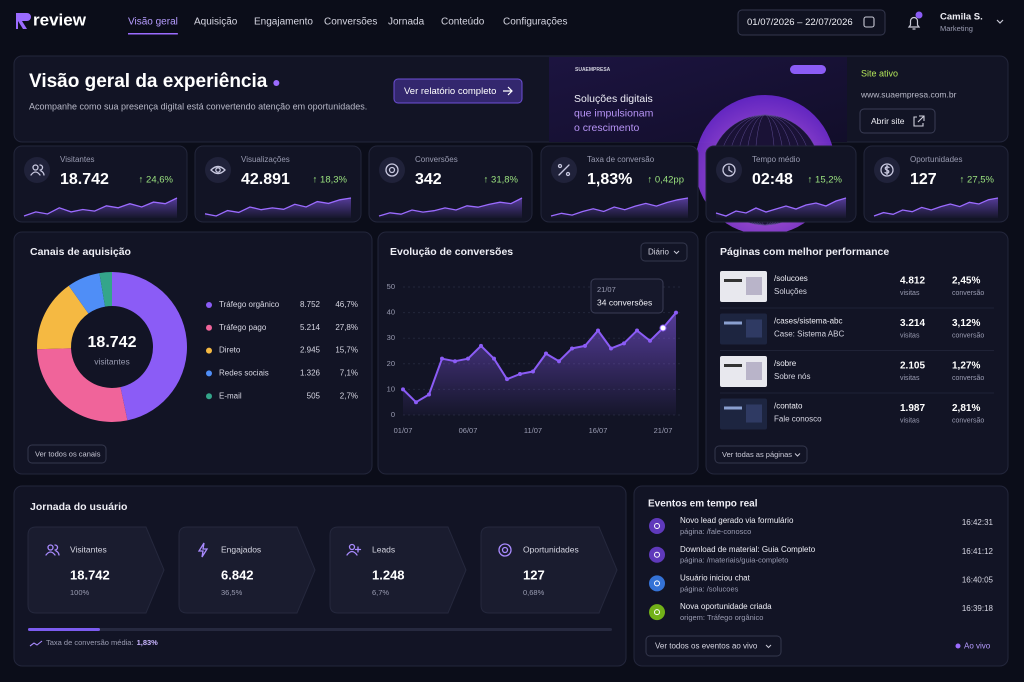 The image size is (1024, 682). What do you see at coordinates (978, 580) in the screenshot?
I see `event-time: 16:40:05` at bounding box center [978, 580].